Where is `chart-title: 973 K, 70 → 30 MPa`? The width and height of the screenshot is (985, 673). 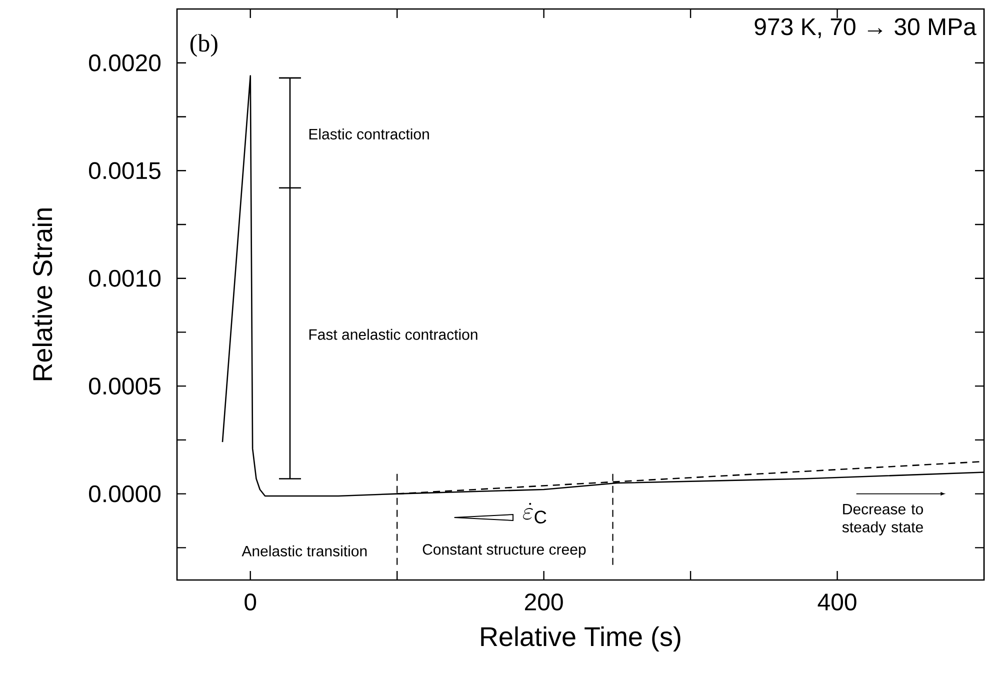 chart-title: 973 K, 70 → 30 MPa is located at coordinates (865, 28).